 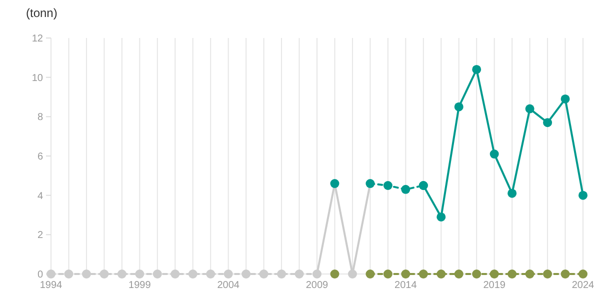 I want to click on y-tick-label: 0, so click(x=40, y=275).